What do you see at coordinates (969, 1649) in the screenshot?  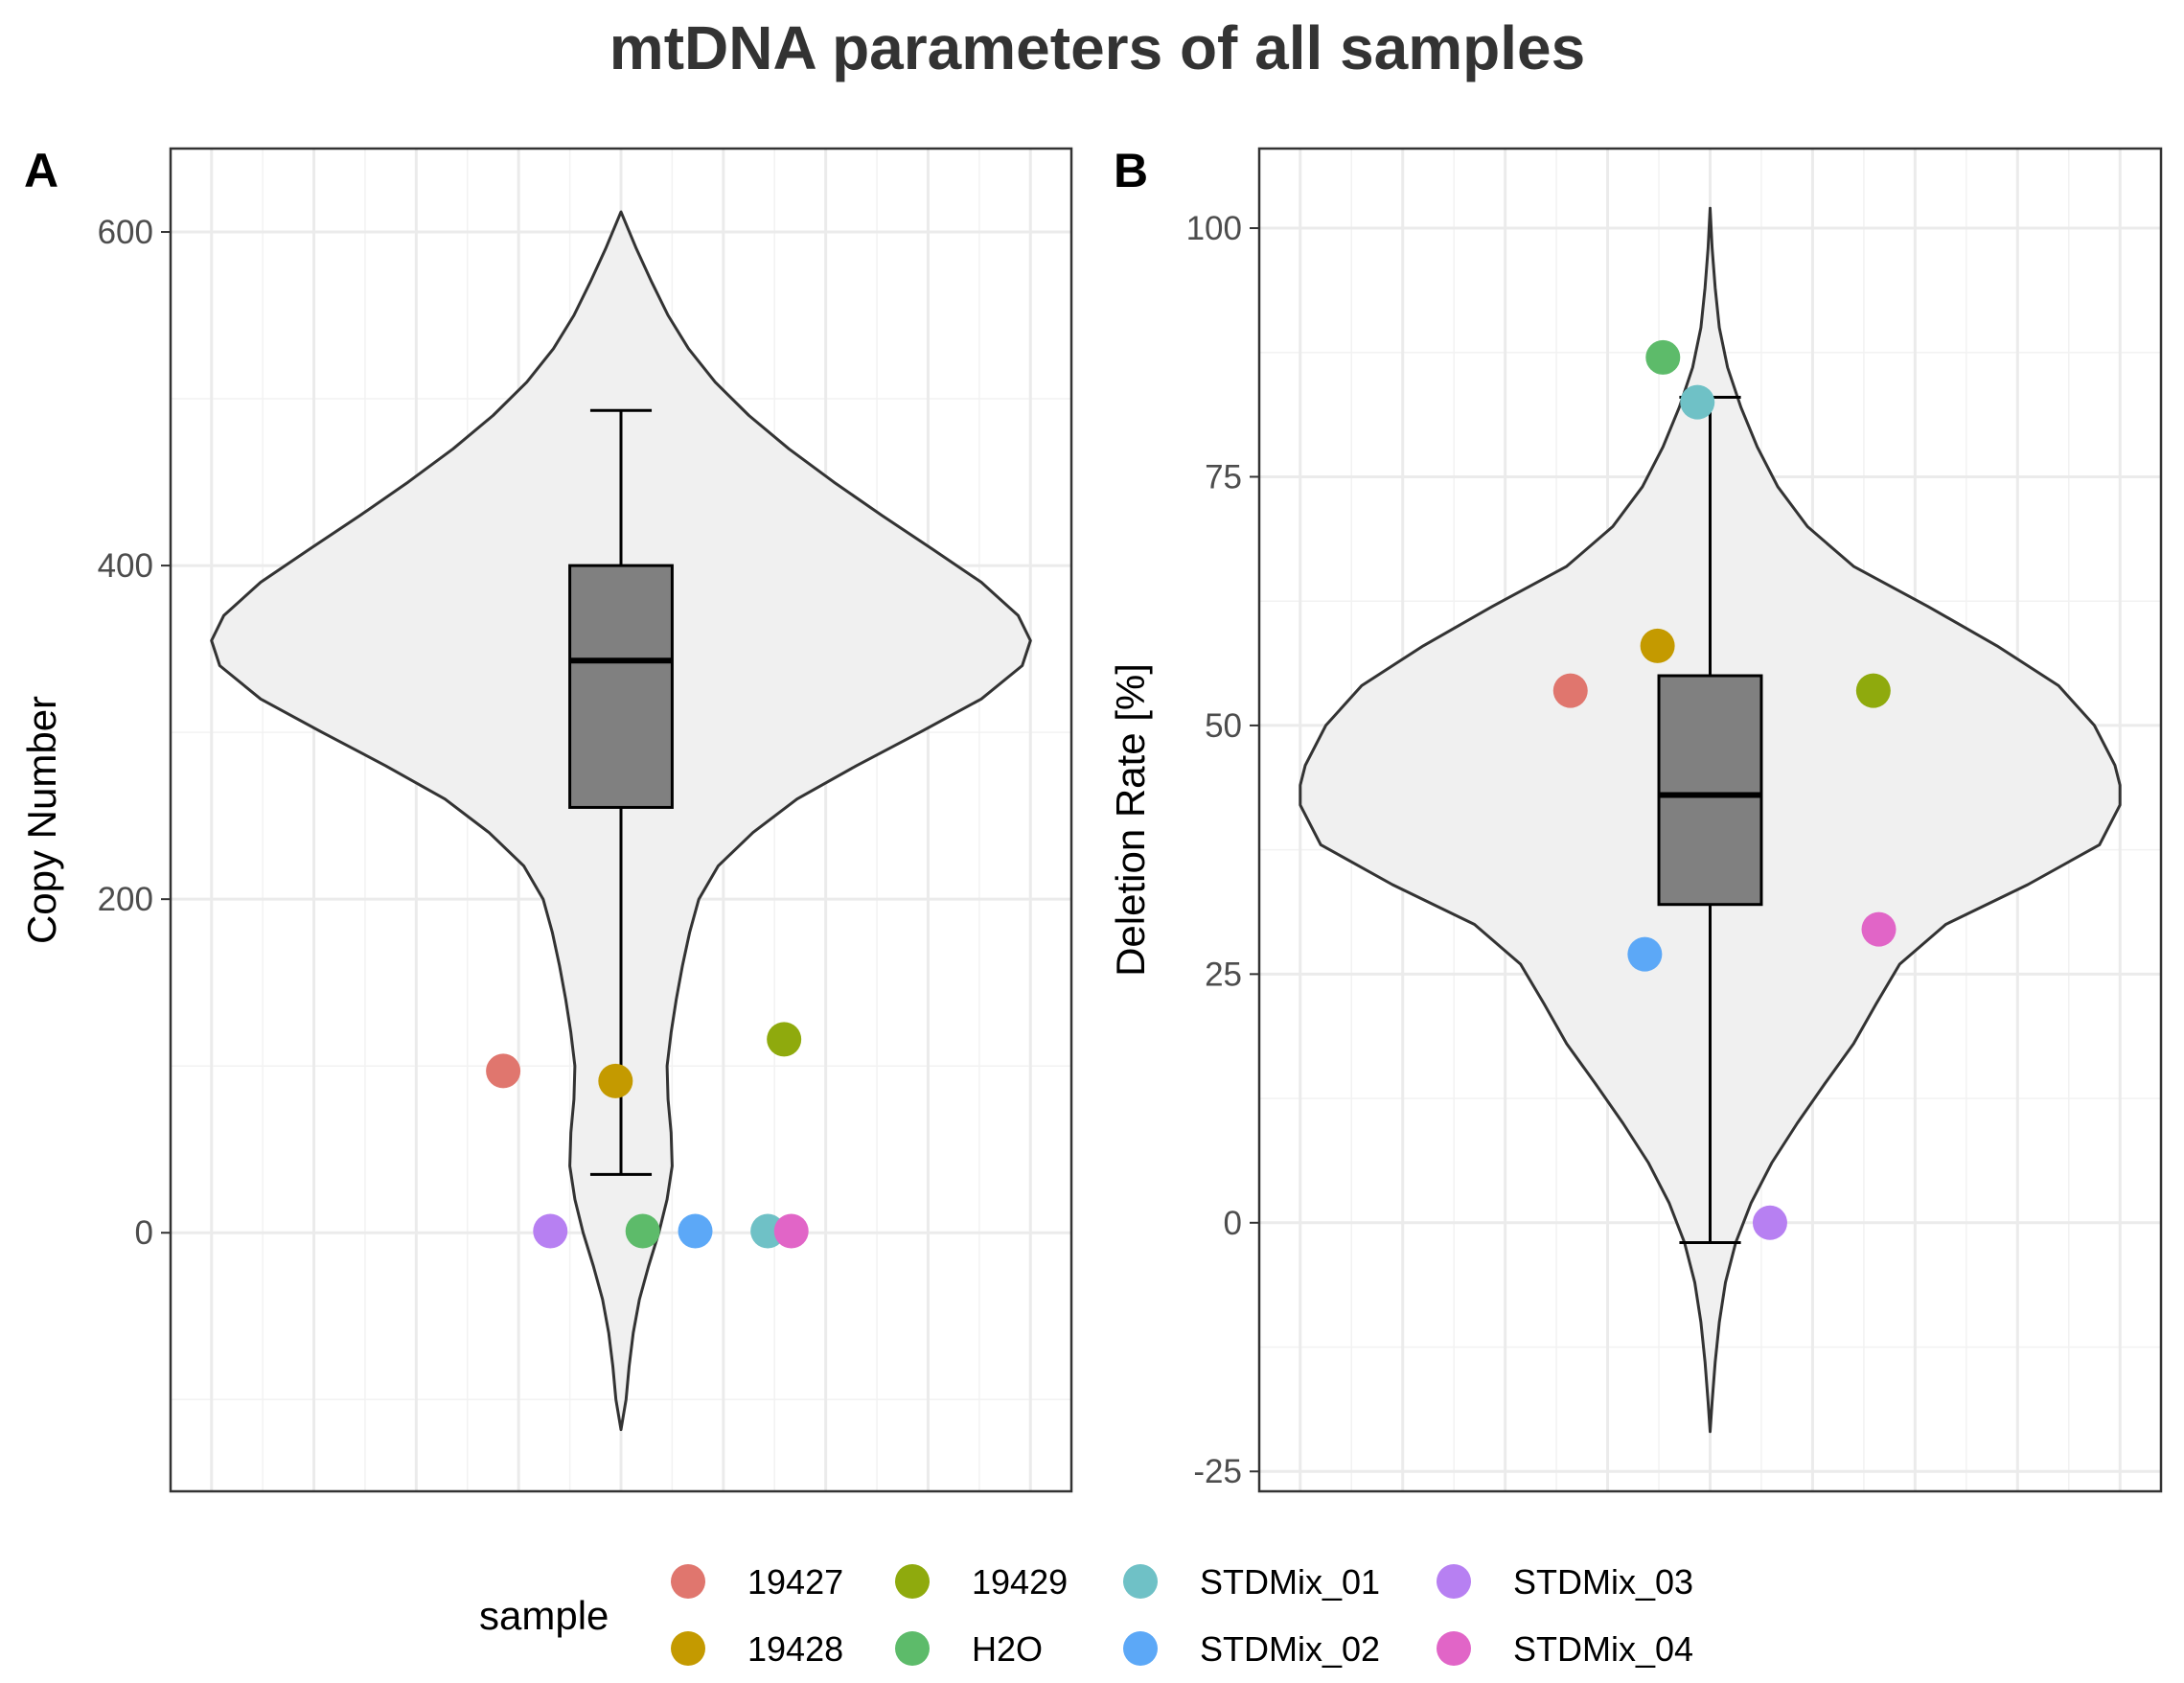 I see `legend-item-h2o: H2O` at bounding box center [969, 1649].